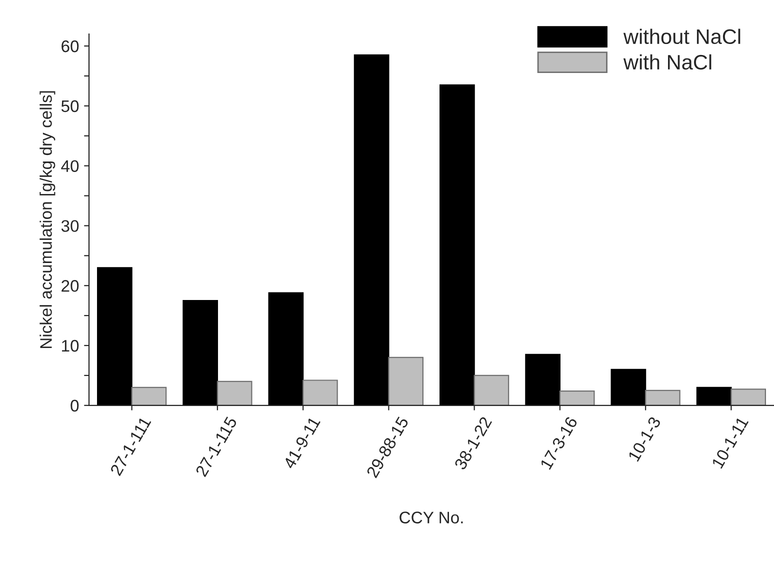  Describe the element at coordinates (70, 286) in the screenshot. I see `y-tick-label: 20` at that location.